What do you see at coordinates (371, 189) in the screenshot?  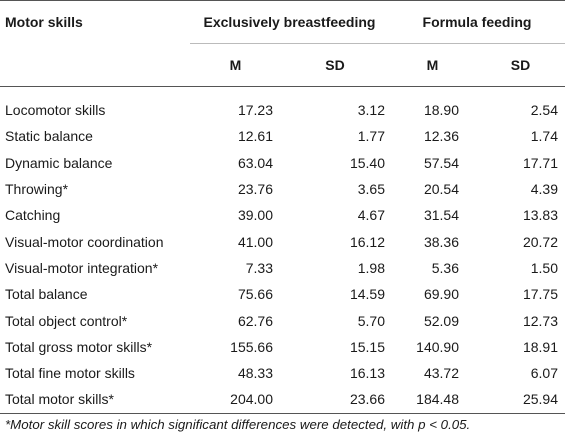 I see `value-cell: 3.65` at bounding box center [371, 189].